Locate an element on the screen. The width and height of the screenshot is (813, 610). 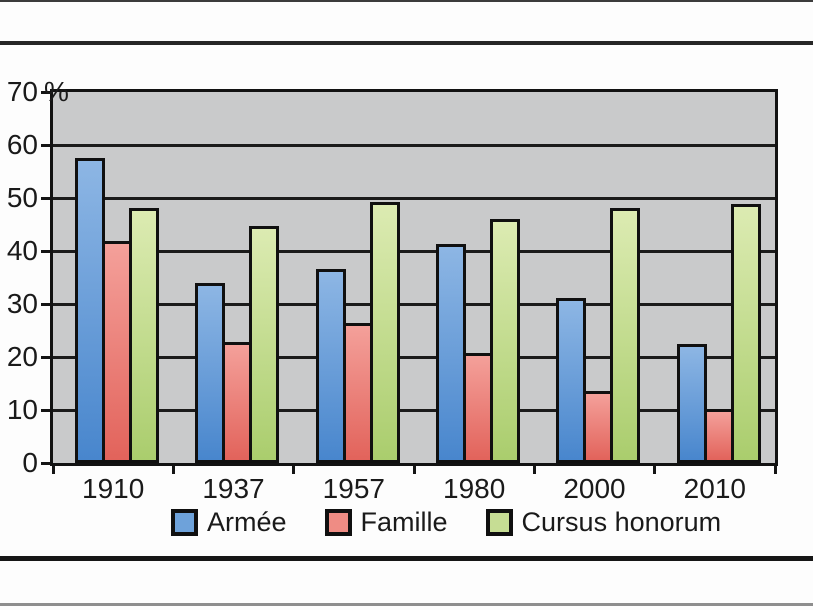
bar-cursus-honorum-2010 is located at coordinates (745, 333).